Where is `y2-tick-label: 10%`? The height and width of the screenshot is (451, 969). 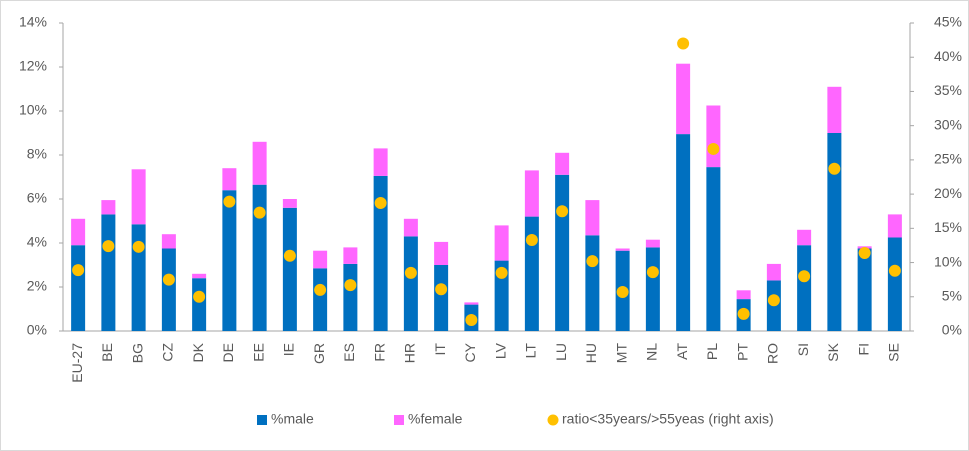
y2-tick-label: 10% is located at coordinates (948, 261).